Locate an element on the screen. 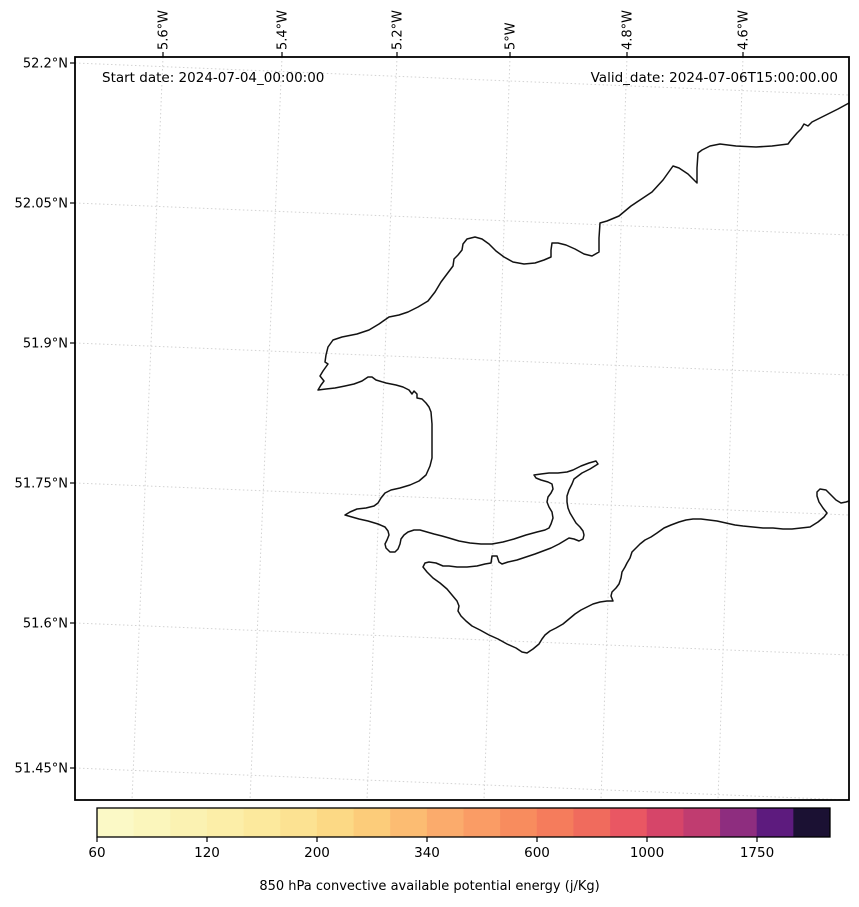  latitude-tick-label: 52.2°N is located at coordinates (45, 64).